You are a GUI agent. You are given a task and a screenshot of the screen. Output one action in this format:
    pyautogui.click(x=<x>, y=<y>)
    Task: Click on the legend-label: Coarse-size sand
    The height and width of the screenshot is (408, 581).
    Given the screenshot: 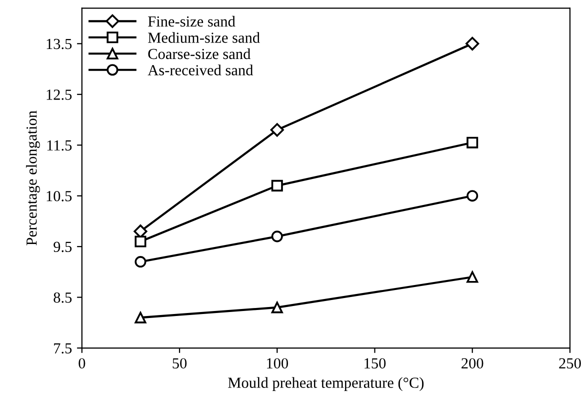 What is the action you would take?
    pyautogui.click(x=199, y=54)
    